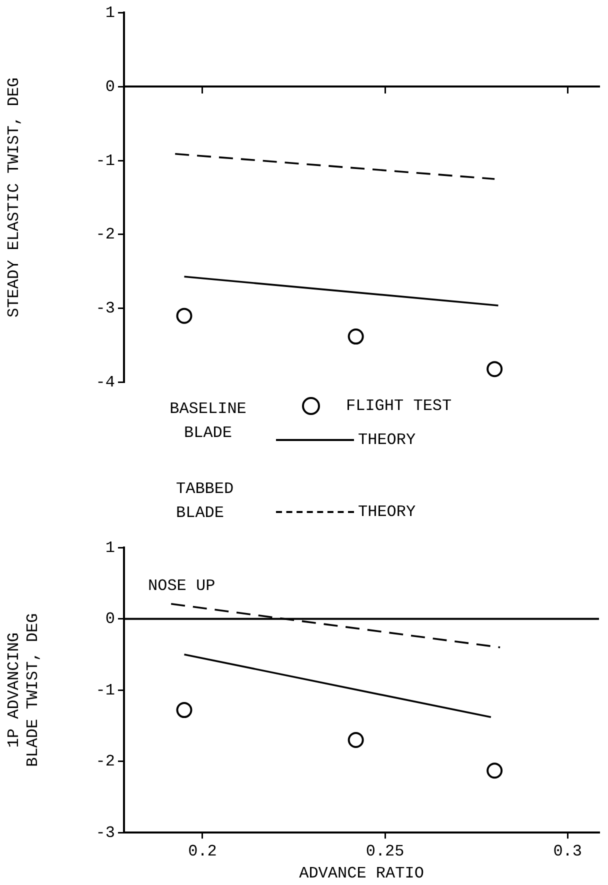  What do you see at coordinates (205, 501) in the screenshot?
I see `text: TABBED BLADE` at bounding box center [205, 501].